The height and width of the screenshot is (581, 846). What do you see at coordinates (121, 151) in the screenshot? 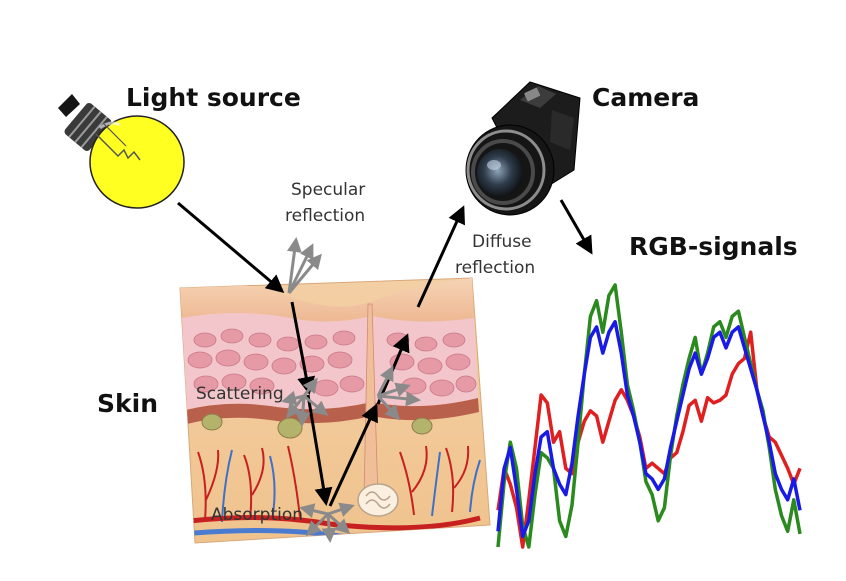
I see `light-bulb-icon` at bounding box center [121, 151].